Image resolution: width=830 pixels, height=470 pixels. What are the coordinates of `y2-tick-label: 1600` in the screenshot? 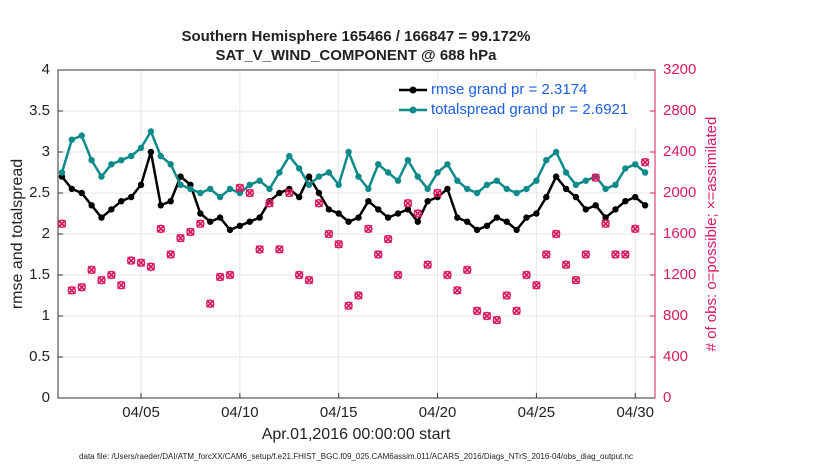 It's located at (679, 233).